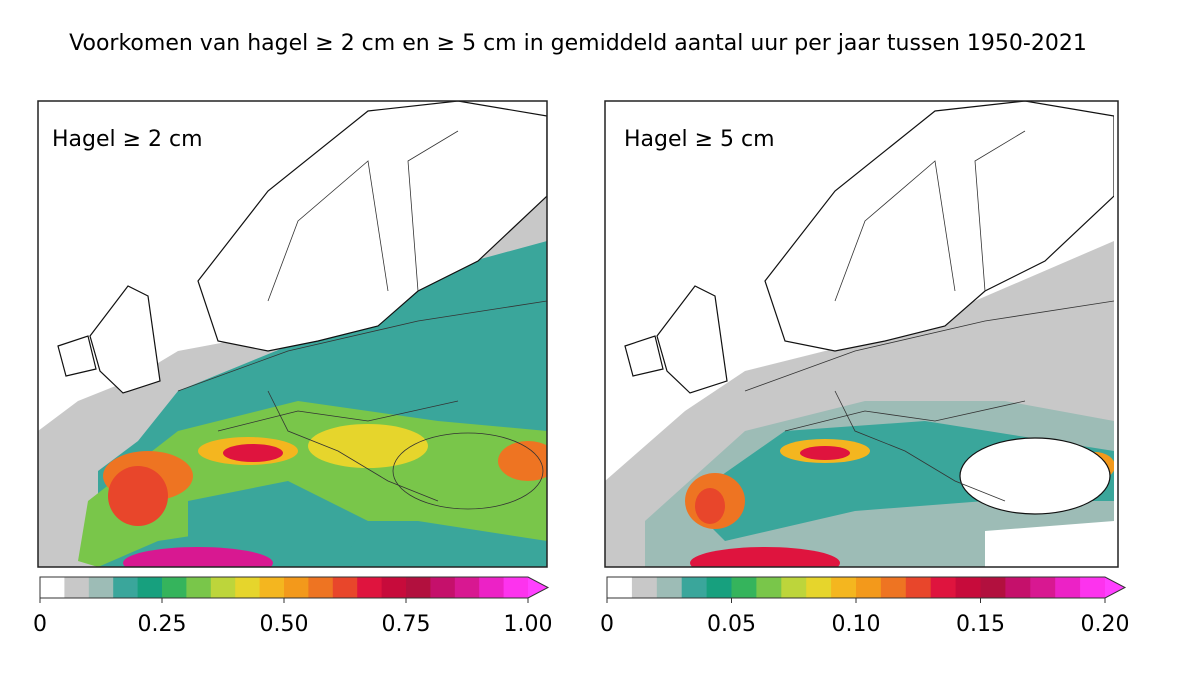 Image resolution: width=1200 pixels, height=679 pixels. What do you see at coordinates (699, 139) in the screenshot?
I see `panel-label: Hagel ≥ 5 cm` at bounding box center [699, 139].